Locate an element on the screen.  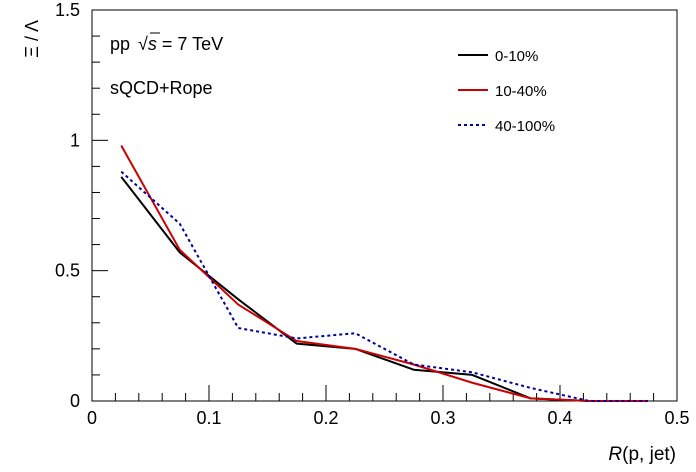
x-axis-ticks: 0 0.1 0.2 0.3 0.4 0.5 is located at coordinates (388, 406).